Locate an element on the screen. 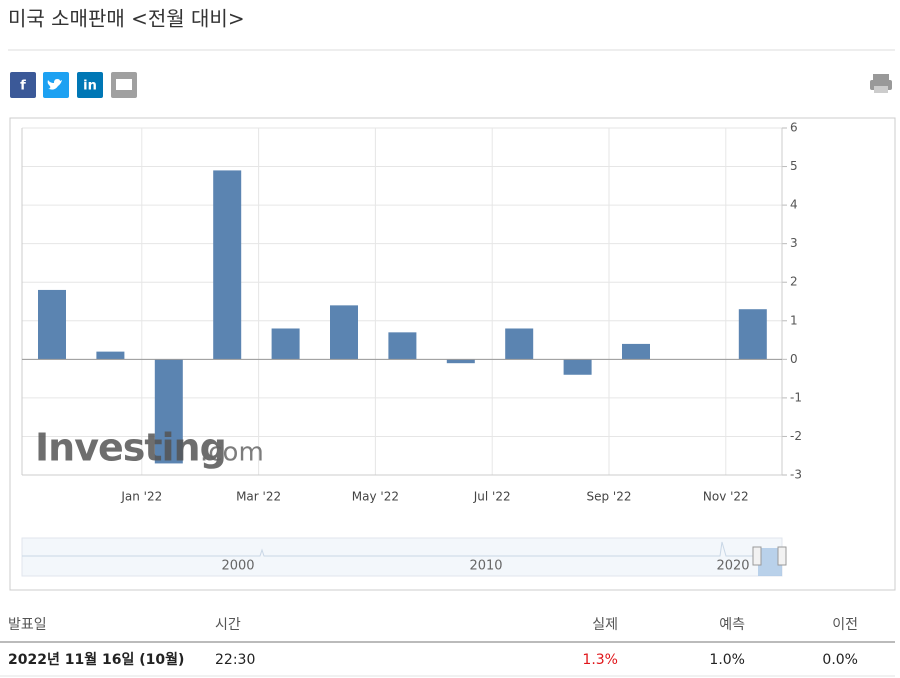  y-tick-label: 2 is located at coordinates (794, 282).